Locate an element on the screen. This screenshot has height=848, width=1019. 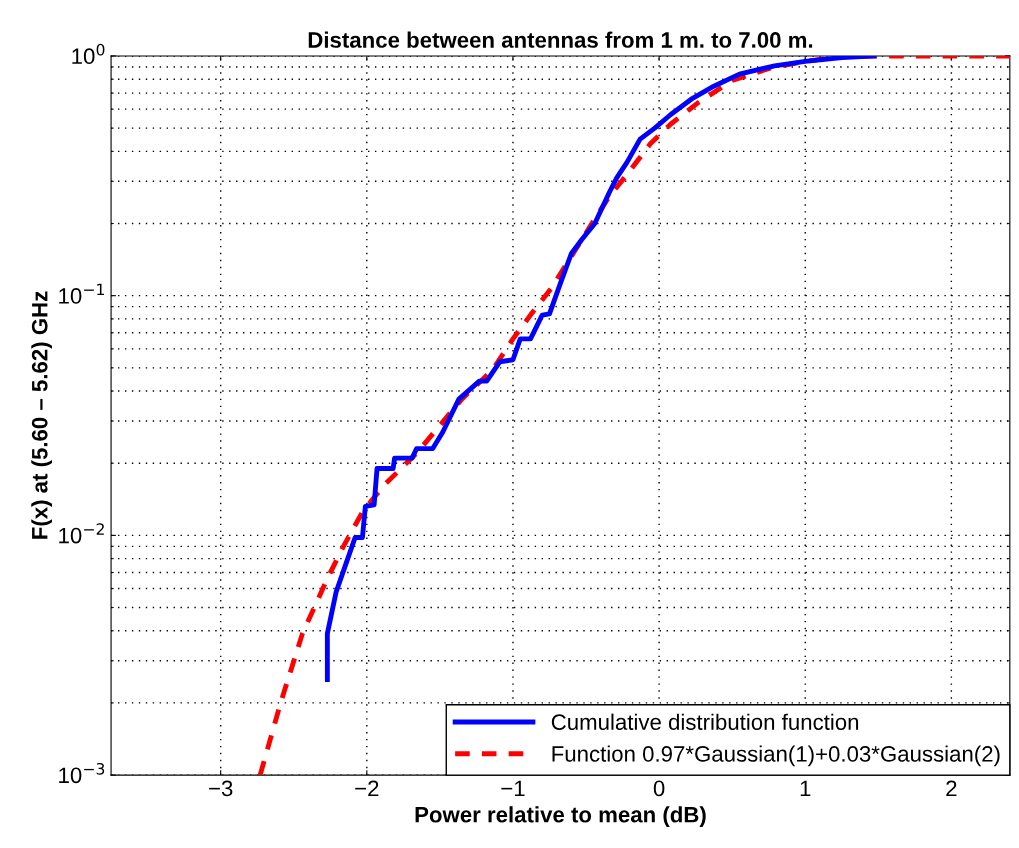
x-tick-label: −2 is located at coordinates (367, 788).